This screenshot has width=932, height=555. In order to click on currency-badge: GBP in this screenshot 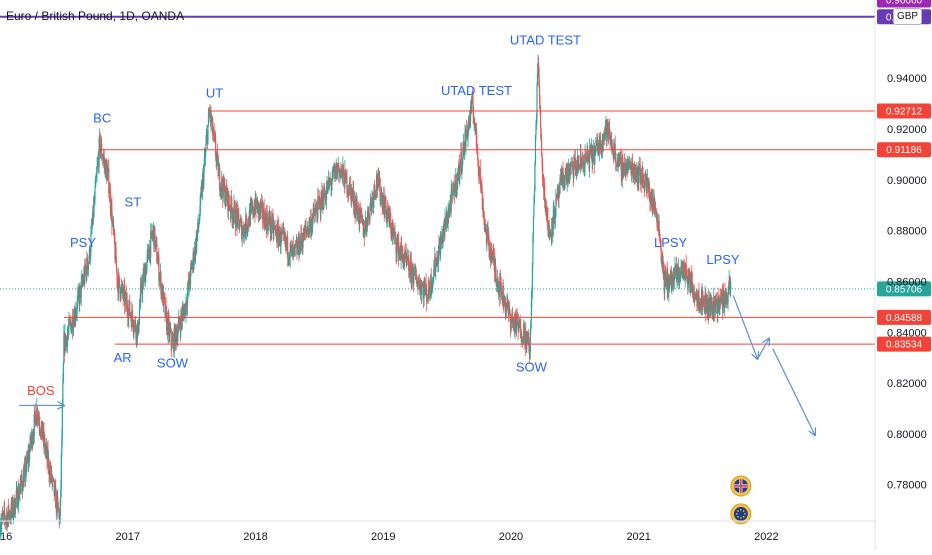, I will do `click(907, 16)`.